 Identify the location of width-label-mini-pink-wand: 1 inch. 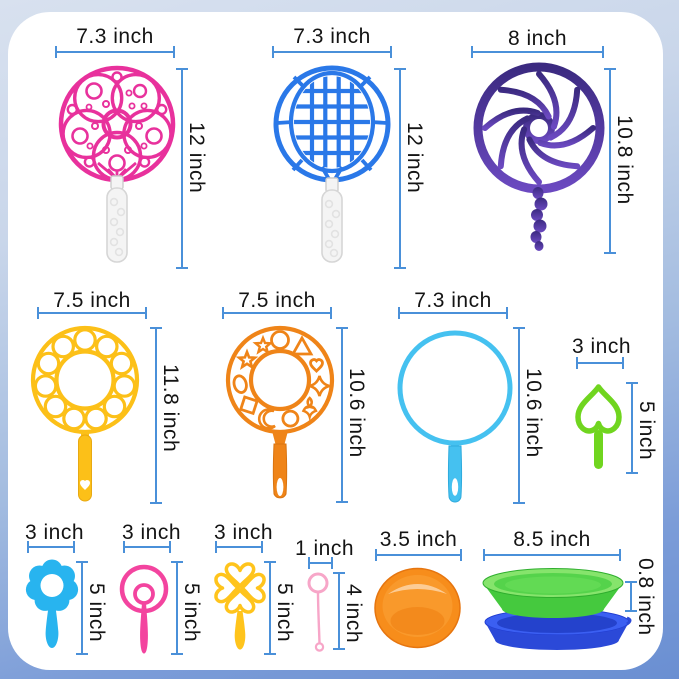
(325, 548).